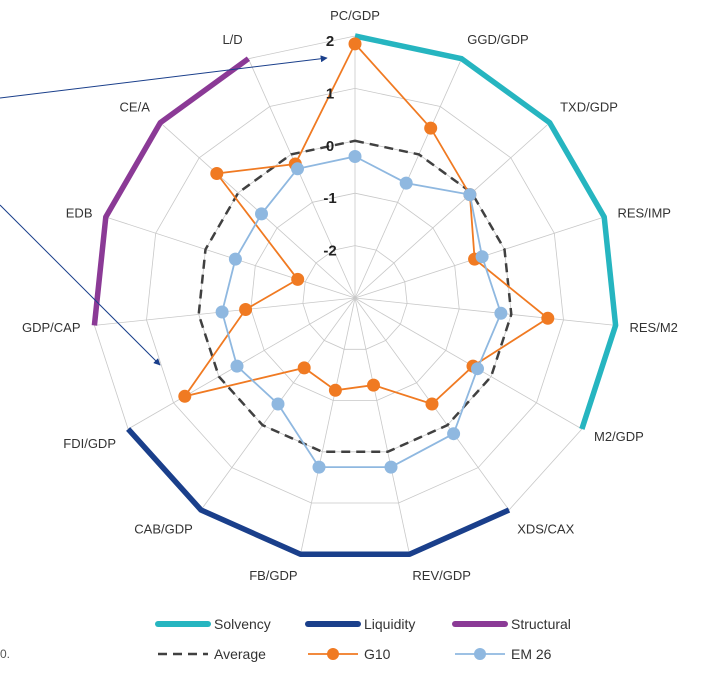 Image resolution: width=701 pixels, height=698 pixels. I want to click on legend-label: Solvency, so click(242, 624).